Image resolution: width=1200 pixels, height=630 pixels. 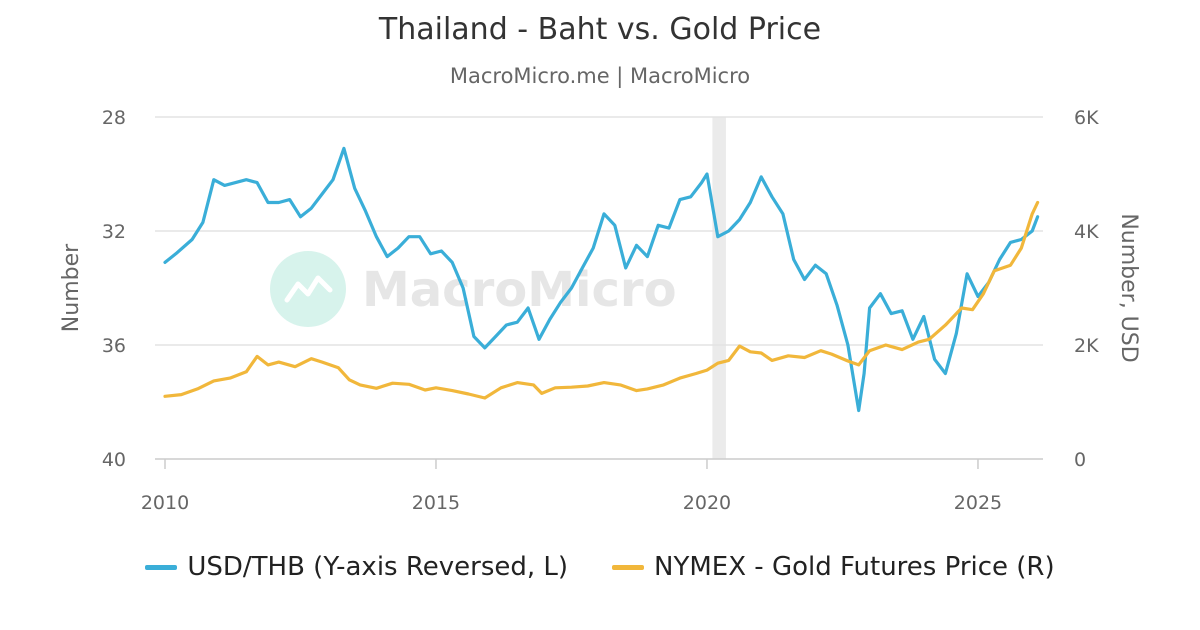 I want to click on watermark-logo-icon, so click(x=308, y=289).